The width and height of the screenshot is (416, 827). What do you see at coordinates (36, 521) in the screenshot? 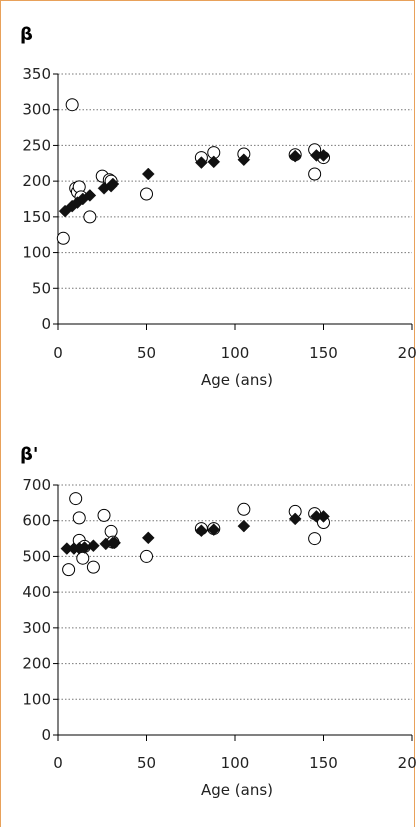
I see `y-tick-label: 600` at bounding box center [36, 521].